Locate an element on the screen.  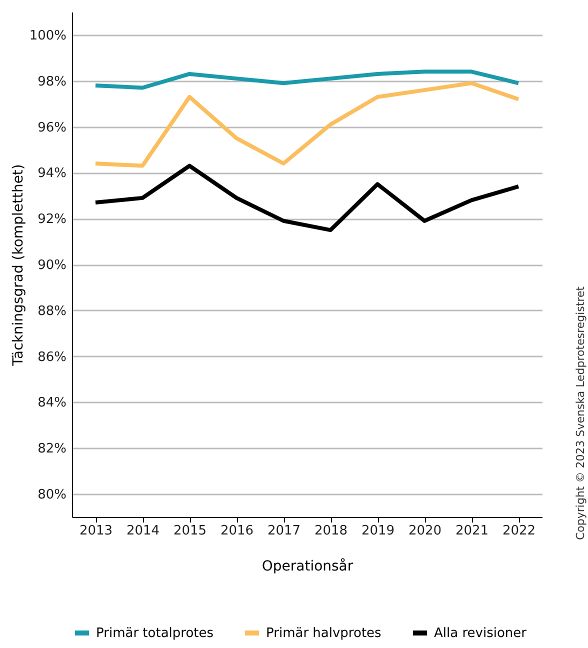
text: Copyright © 2023 Svenska Ledprotesregistret is located at coordinates (580, 413).